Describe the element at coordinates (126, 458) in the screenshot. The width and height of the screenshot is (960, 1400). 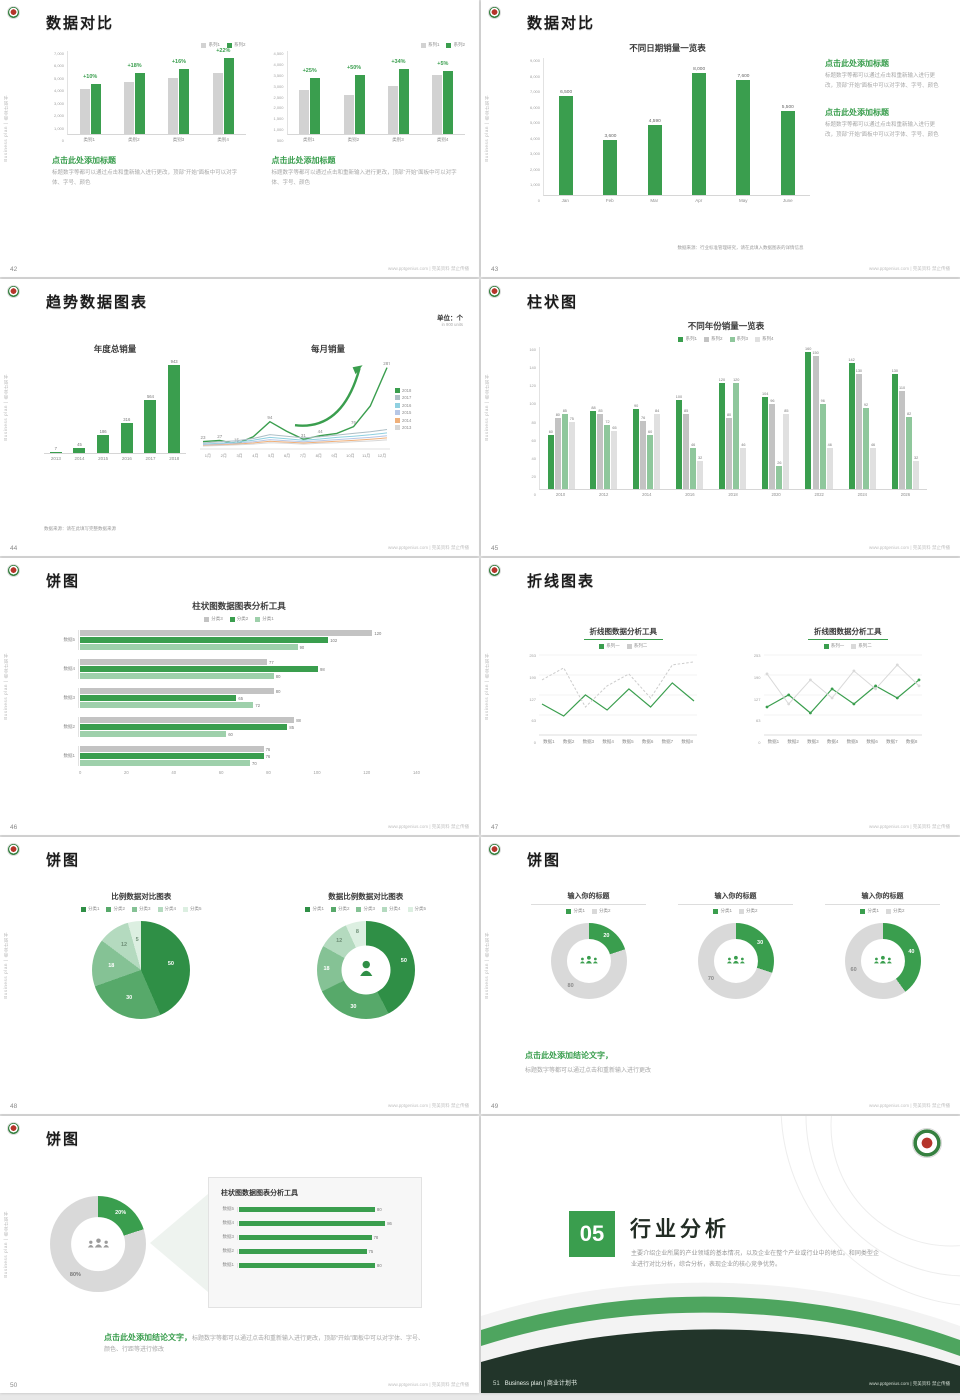
I see `x-tick: 2016` at that location.